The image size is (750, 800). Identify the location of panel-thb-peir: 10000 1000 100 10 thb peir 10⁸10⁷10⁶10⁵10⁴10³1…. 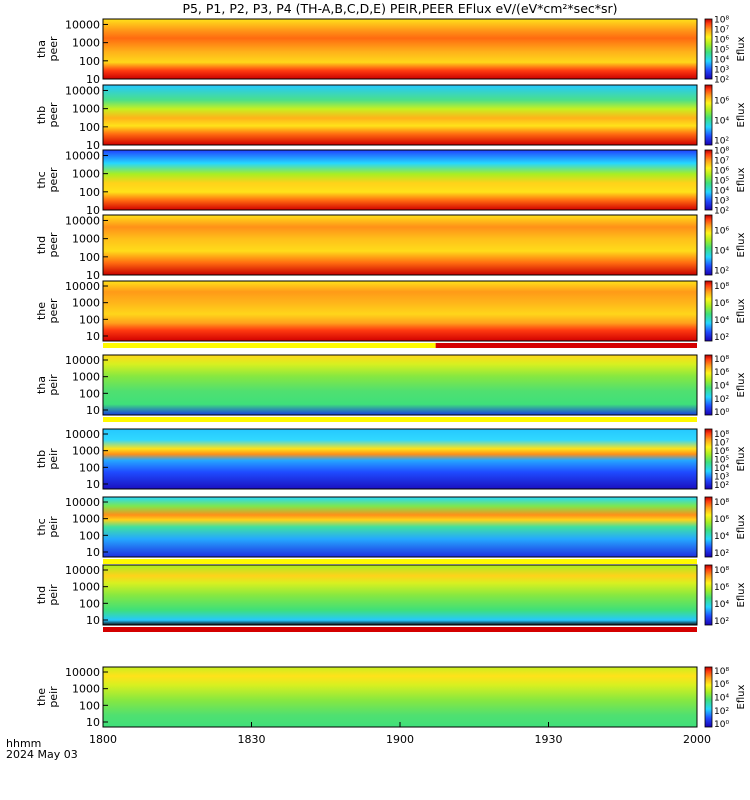
(391, 459).